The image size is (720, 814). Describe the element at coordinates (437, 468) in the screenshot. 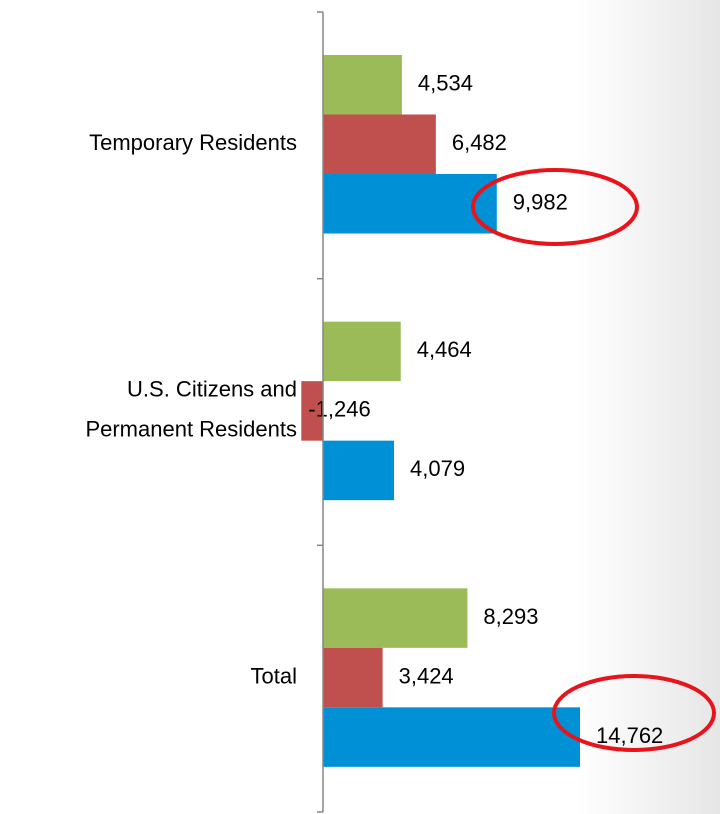

I see `data-label: 4,079` at that location.